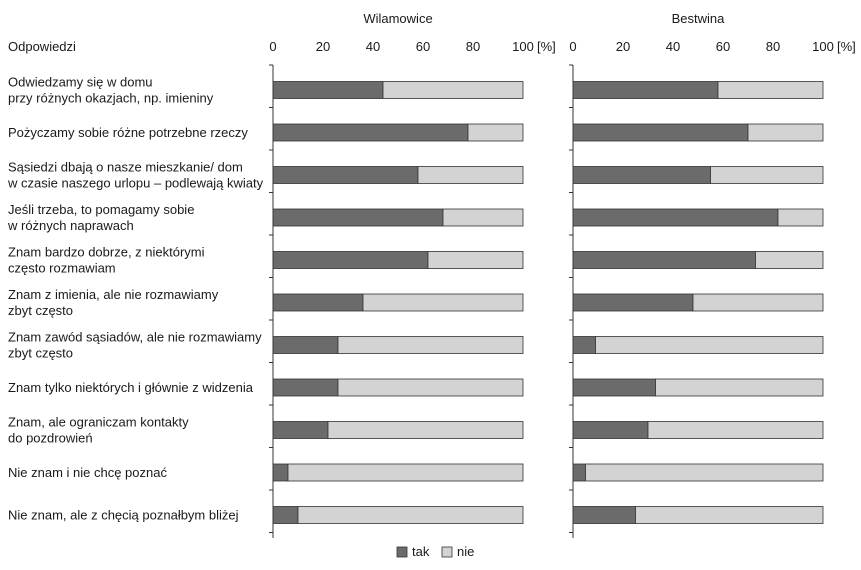  Describe the element at coordinates (70, 225) in the screenshot. I see `category-label: w różnych naprawach` at that location.